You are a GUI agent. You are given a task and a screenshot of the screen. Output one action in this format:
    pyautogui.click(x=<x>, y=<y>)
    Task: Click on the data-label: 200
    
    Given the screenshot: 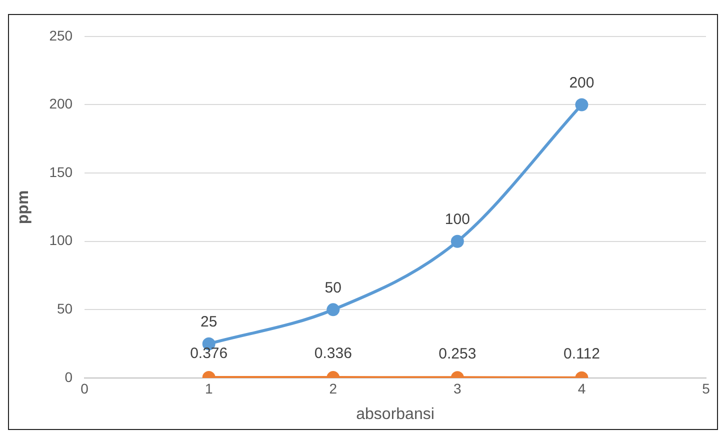 What is the action you would take?
    pyautogui.click(x=581, y=83)
    